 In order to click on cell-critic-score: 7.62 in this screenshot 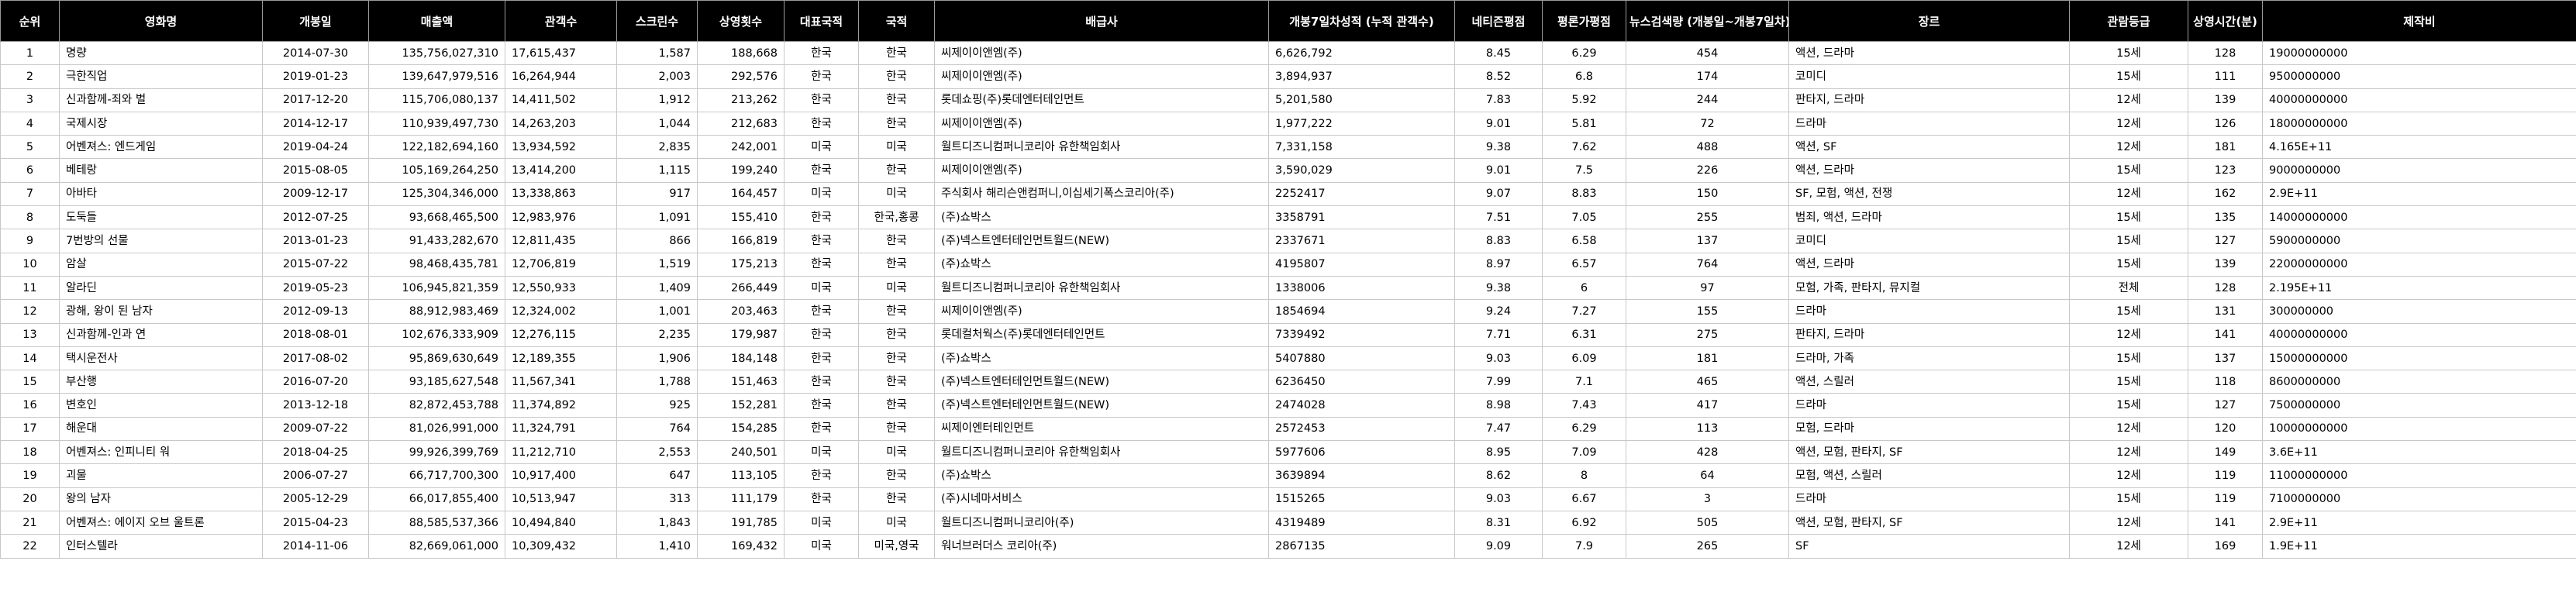, I will do `click(1584, 148)`.